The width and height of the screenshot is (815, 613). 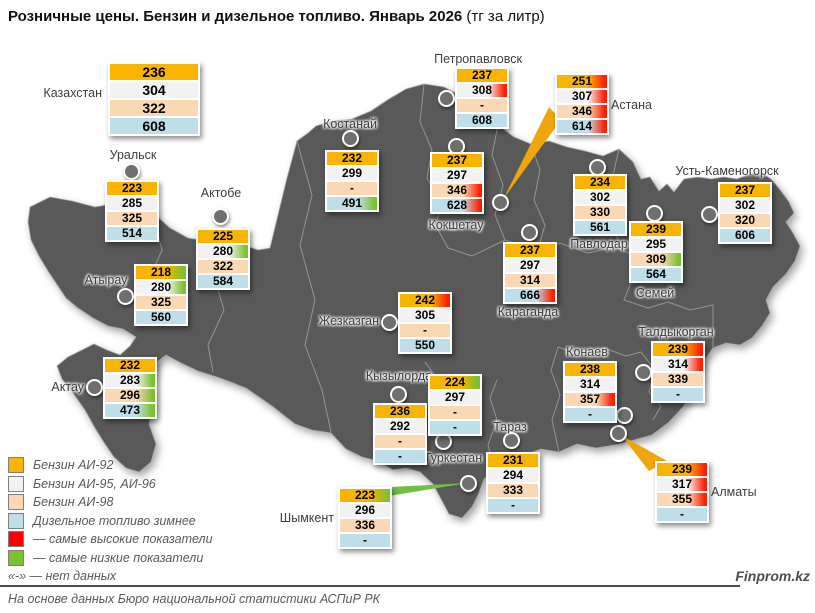 What do you see at coordinates (530, 266) in the screenshot?
I see `price-cell-karaganda-ai95: 297` at bounding box center [530, 266].